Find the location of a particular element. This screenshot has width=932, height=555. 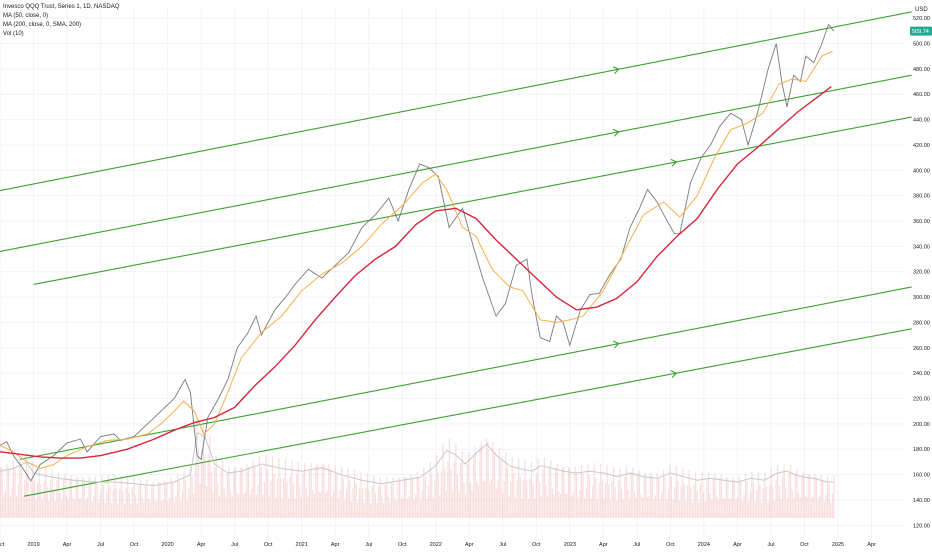

y-tick-label: 300.00 is located at coordinates (921, 298).